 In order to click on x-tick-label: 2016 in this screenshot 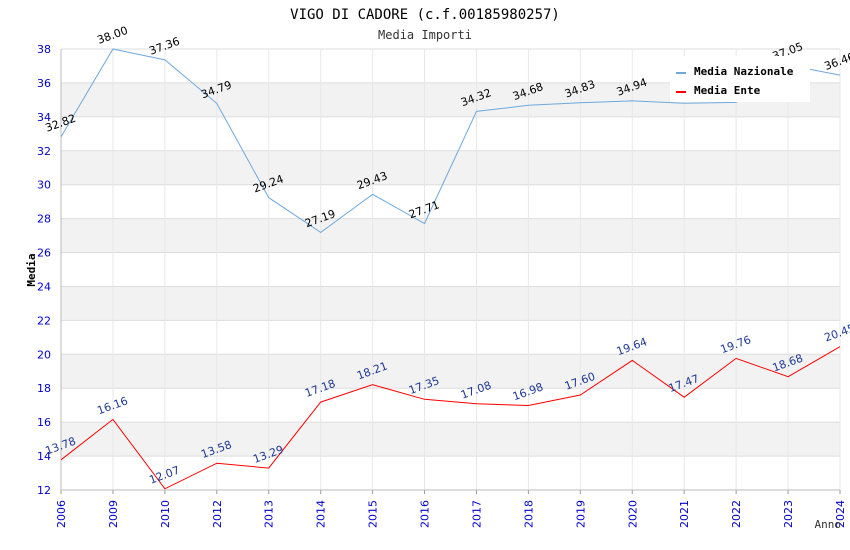, I will do `click(425, 514)`.